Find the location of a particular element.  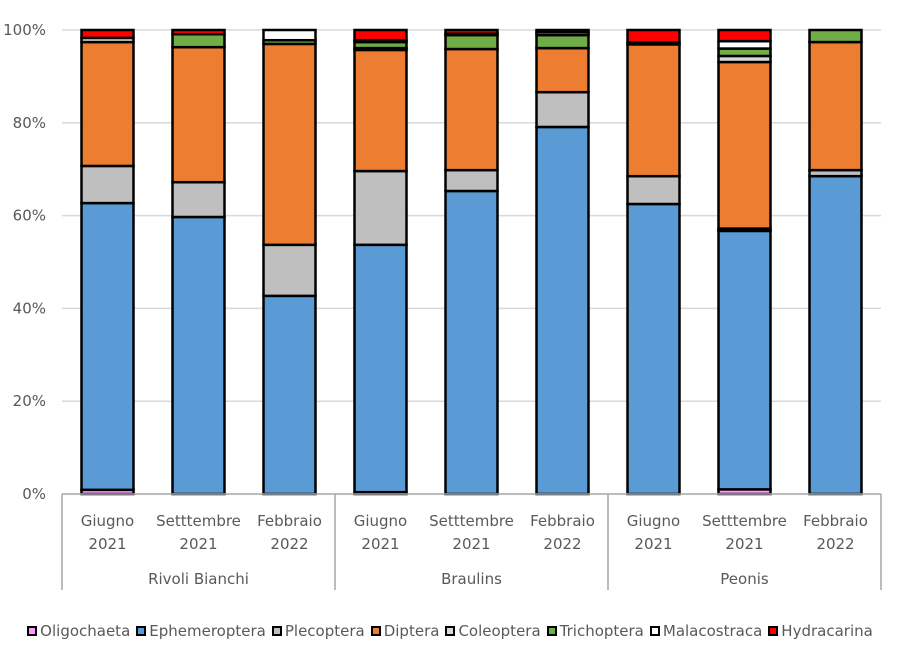

group-label: Braulins is located at coordinates (471, 579).